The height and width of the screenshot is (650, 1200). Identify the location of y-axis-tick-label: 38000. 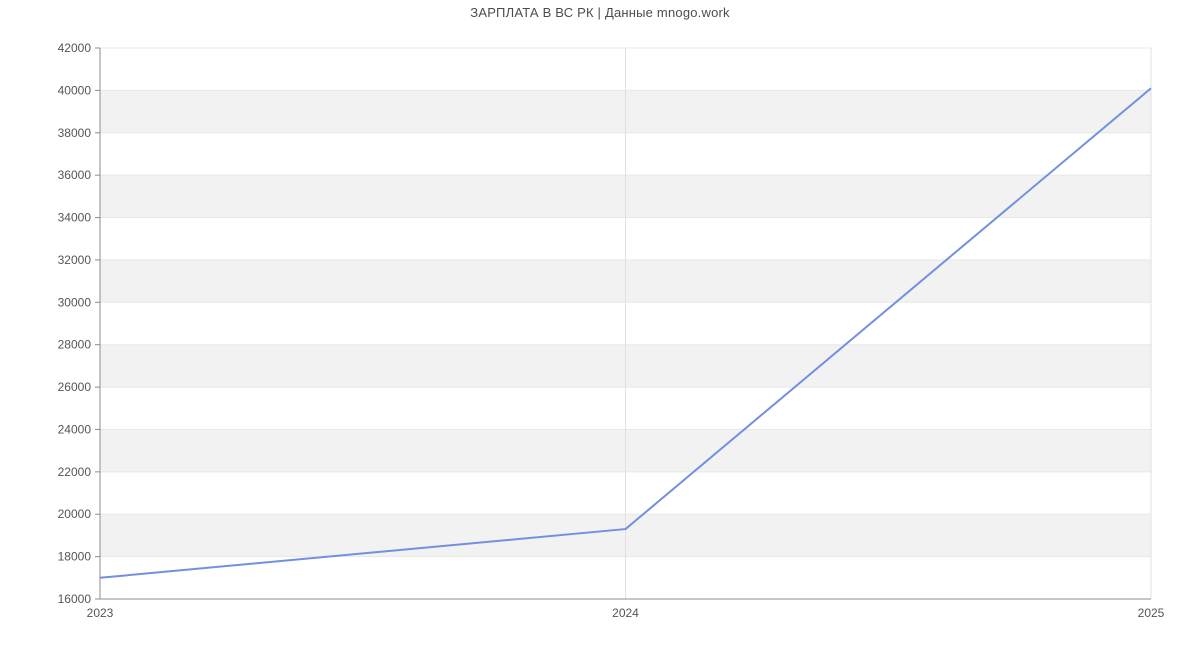
(75, 133).